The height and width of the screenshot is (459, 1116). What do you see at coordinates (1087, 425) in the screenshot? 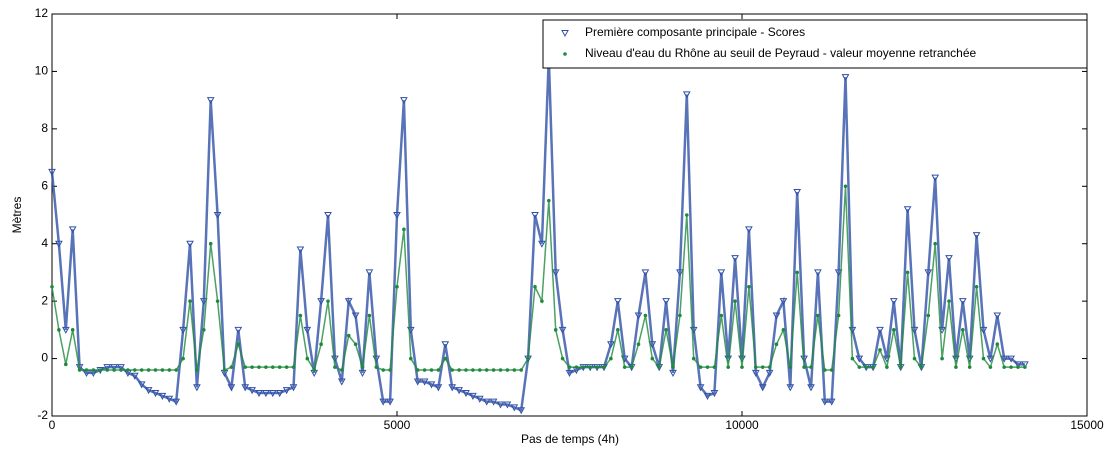
I see `x-tick-label: 15000` at bounding box center [1087, 425].